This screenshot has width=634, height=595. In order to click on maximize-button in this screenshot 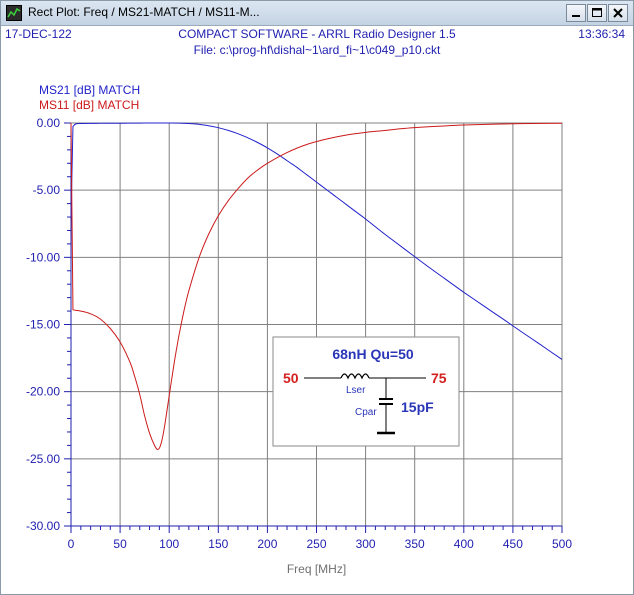, I will do `click(597, 13)`.